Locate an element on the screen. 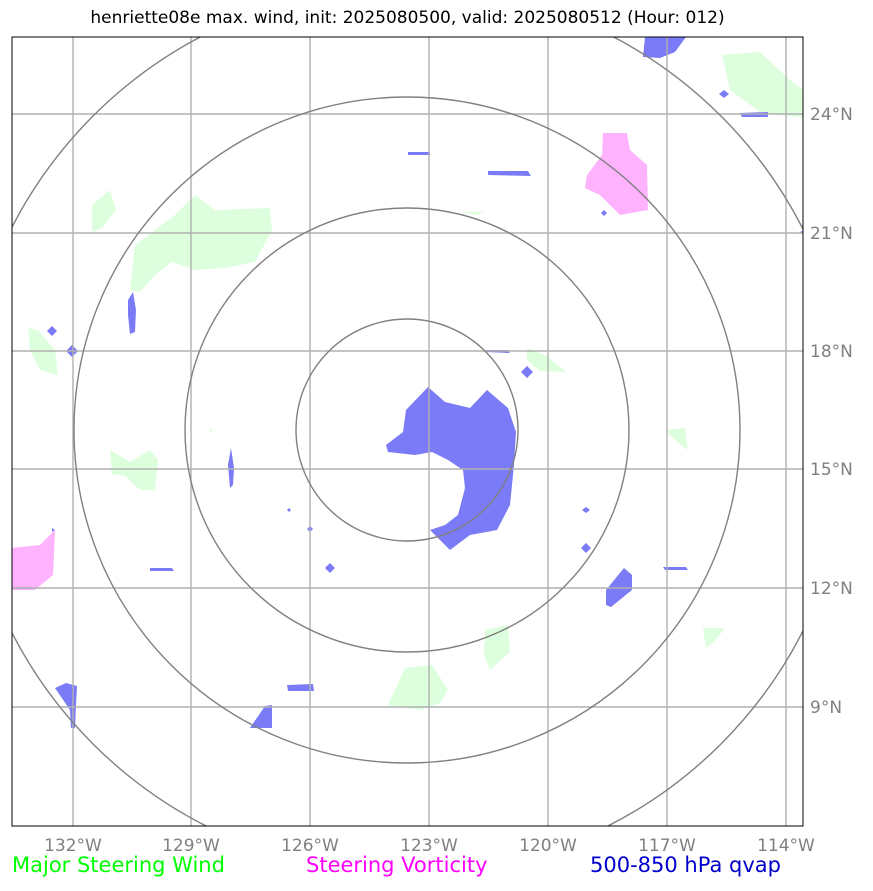  lon-tick-label: 132°W is located at coordinates (73, 846).